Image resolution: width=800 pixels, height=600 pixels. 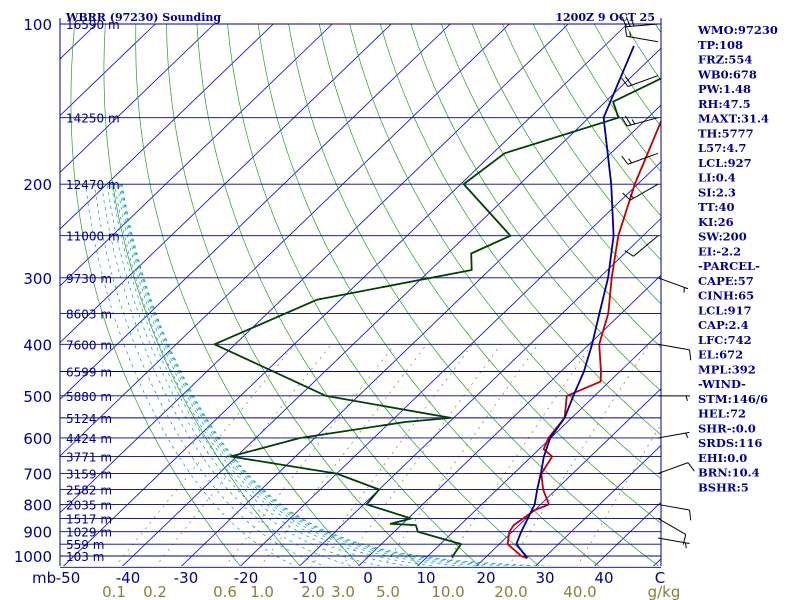 I want to click on mixing-ratio-tick-label: 0.6, so click(x=225, y=591).